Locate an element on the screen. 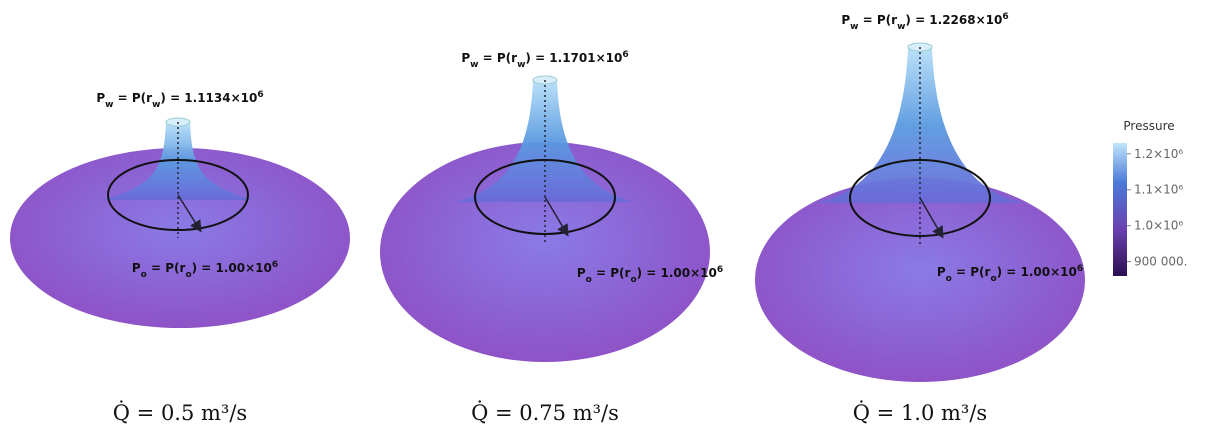 Image resolution: width=1210 pixels, height=445 pixels. colorbar is located at coordinates (1120, 209).